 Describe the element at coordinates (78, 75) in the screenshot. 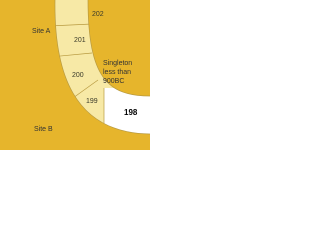

I see `segment-label: 200` at that location.